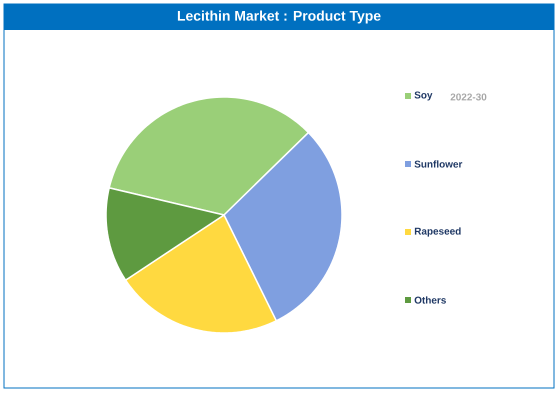 The image size is (558, 395). I want to click on legend-label: Others, so click(430, 300).